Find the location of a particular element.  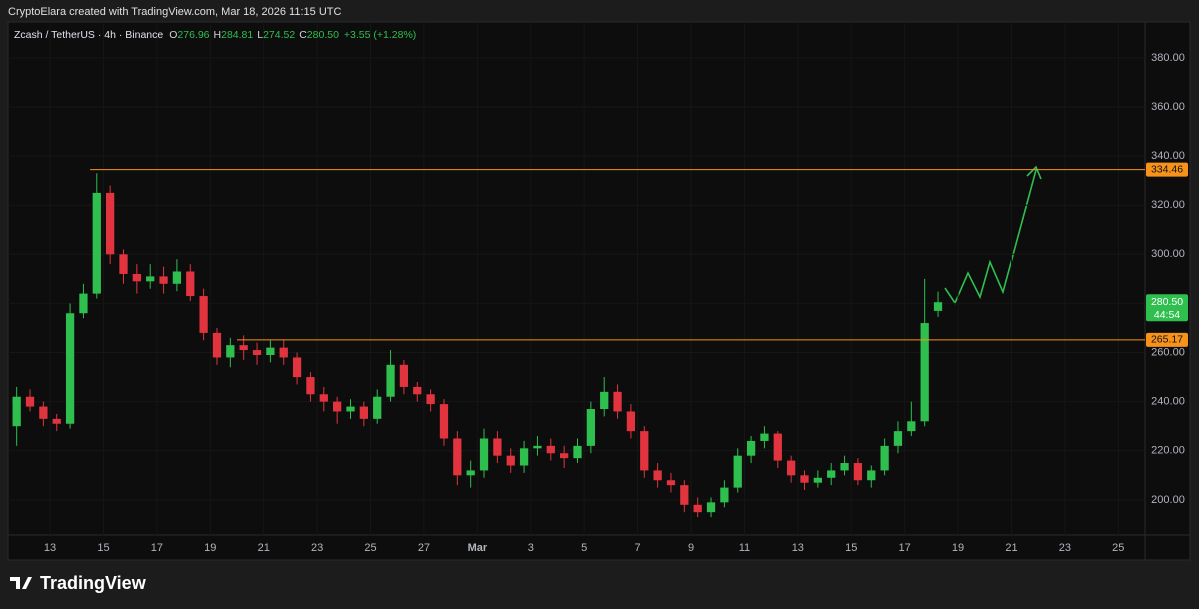

y-tick-label: 320.00 is located at coordinates (1168, 205).